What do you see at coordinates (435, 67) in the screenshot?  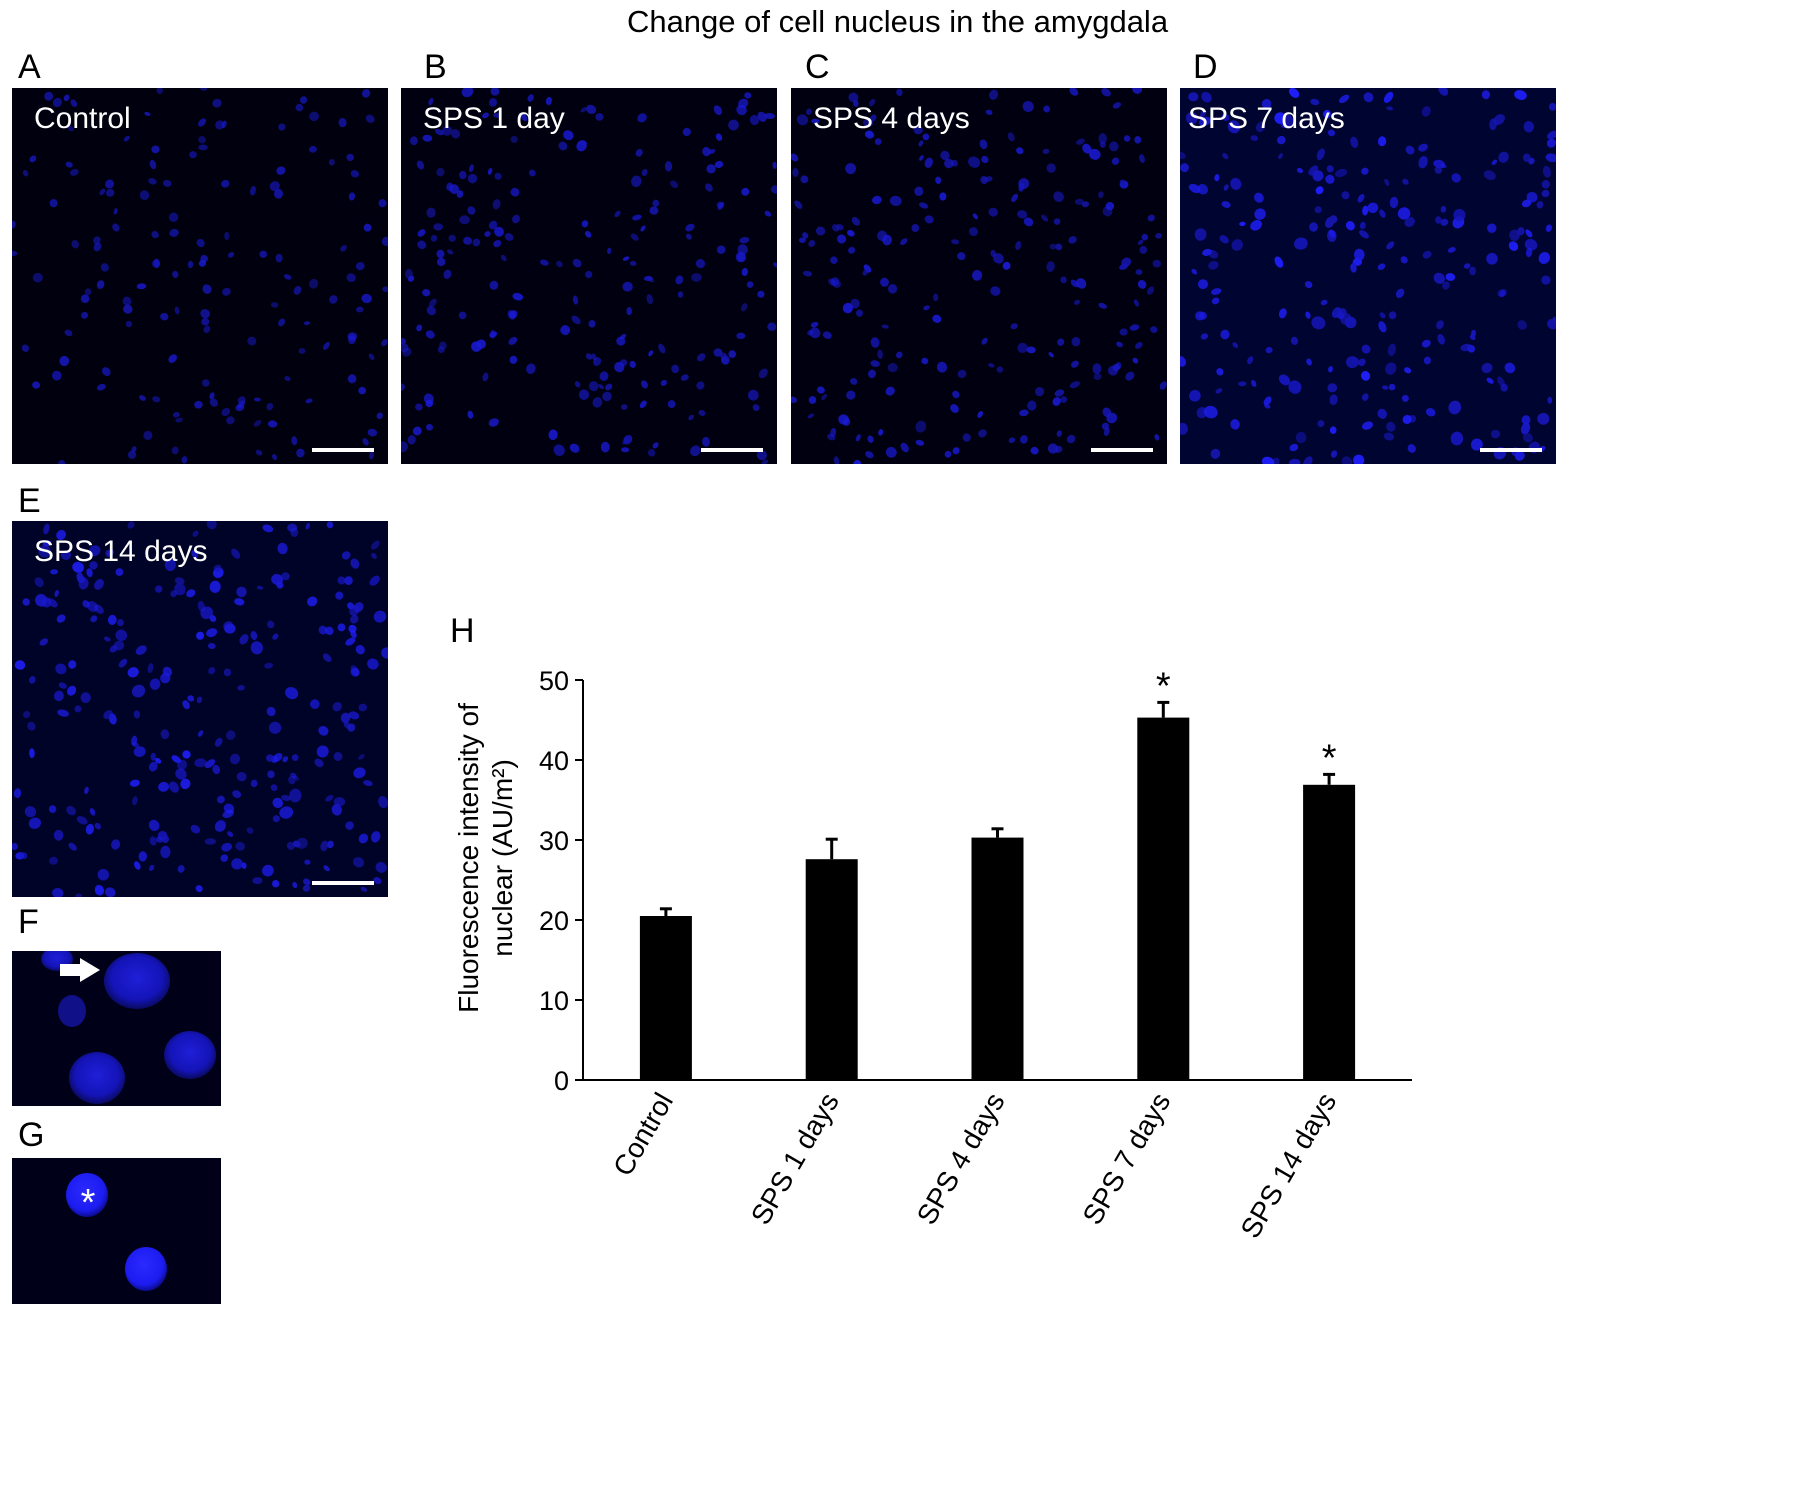 I see `panel-letter-b: B` at bounding box center [435, 67].